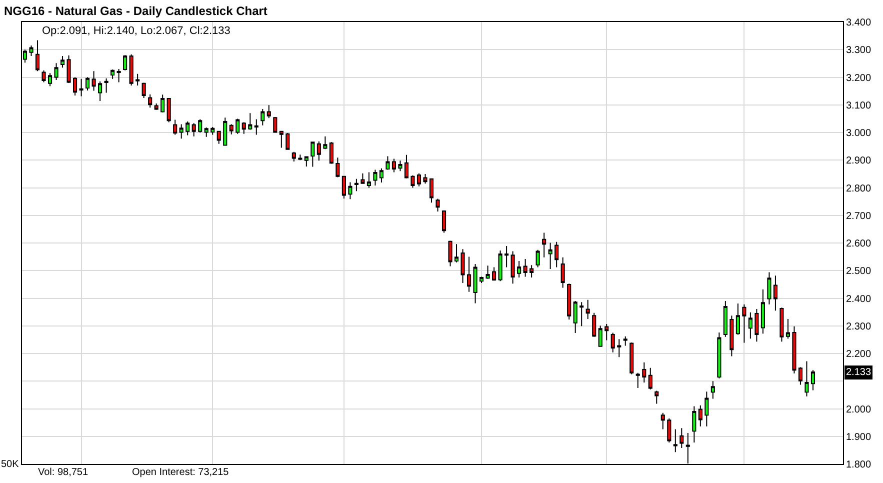 The height and width of the screenshot is (483, 883). I want to click on y-tick-label: 3.100, so click(859, 106).